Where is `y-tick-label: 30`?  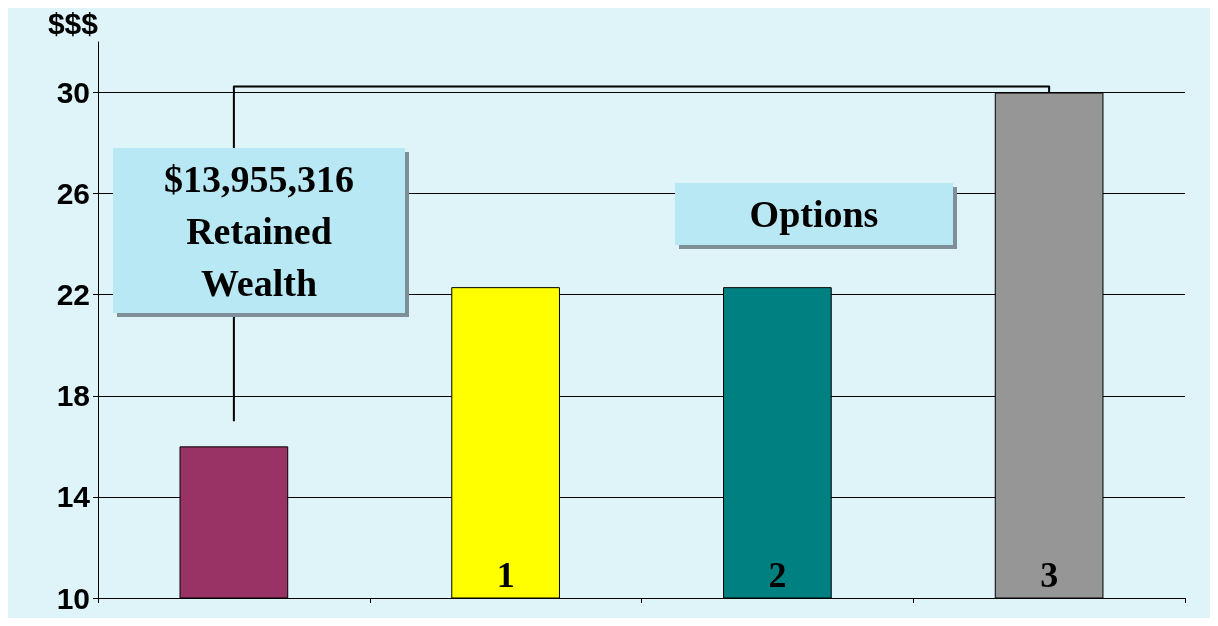 y-tick-label: 30 is located at coordinates (73, 93).